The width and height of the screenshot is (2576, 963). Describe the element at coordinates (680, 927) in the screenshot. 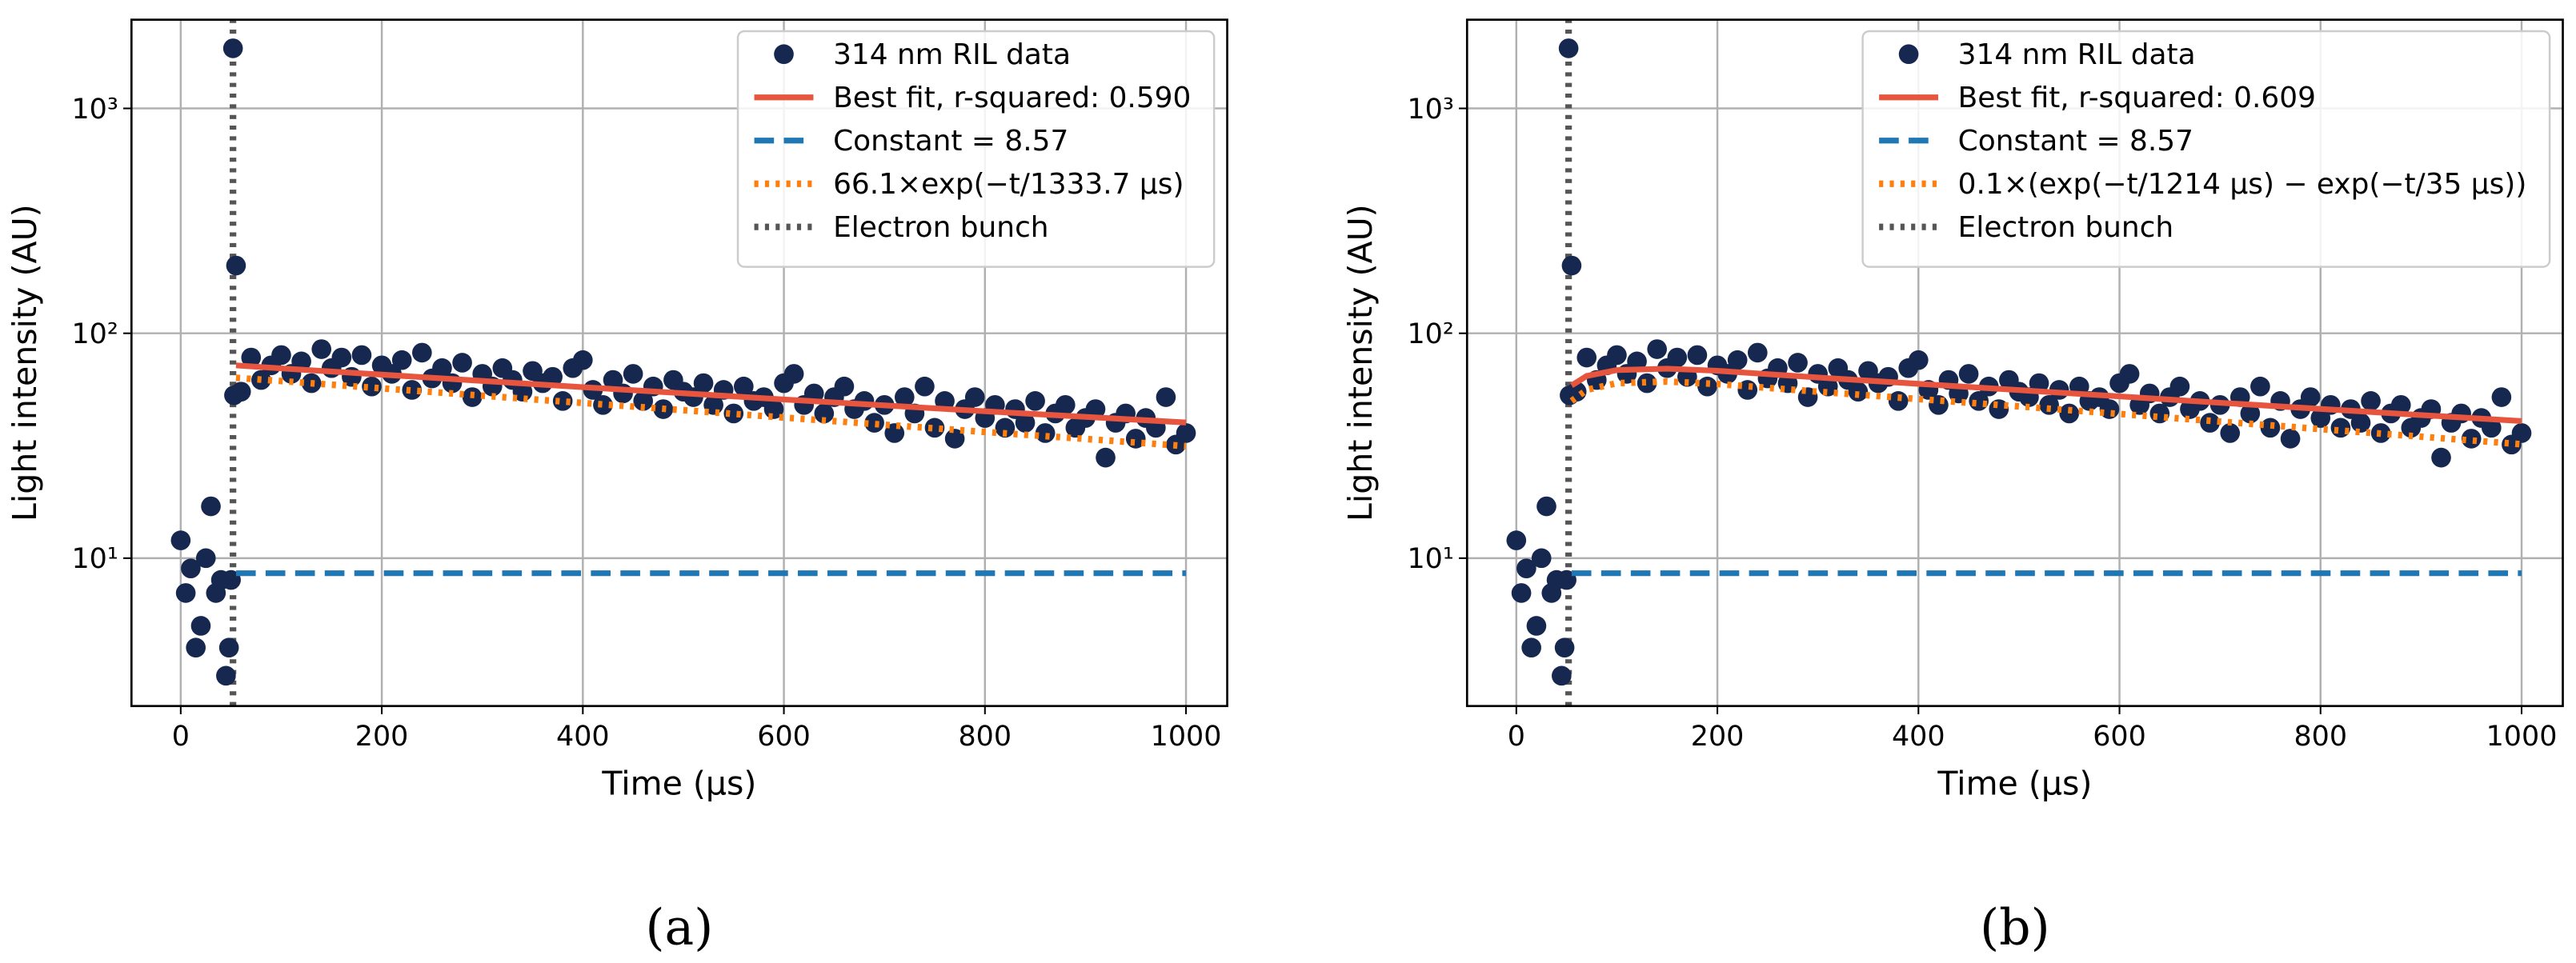

I see `caption: (a)` at that location.